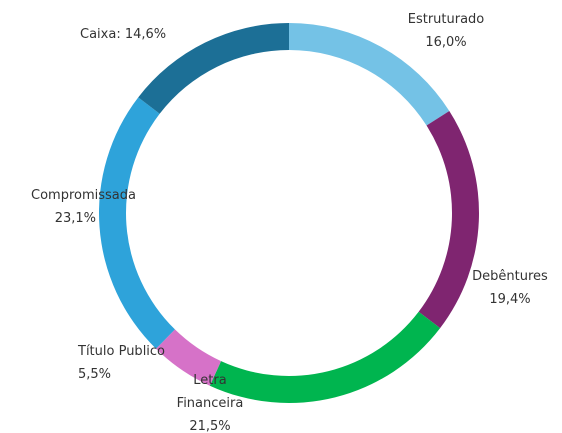  What do you see at coordinates (508, 288) in the screenshot?
I see `slice-label: Debêntures 19,4%` at bounding box center [508, 288].